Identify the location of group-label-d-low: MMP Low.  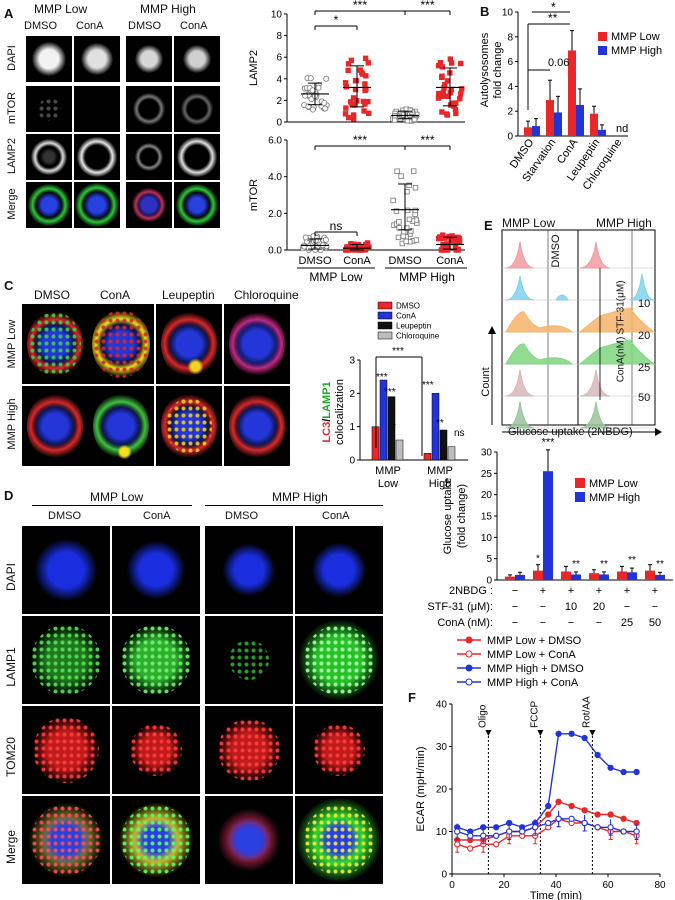
(117, 497).